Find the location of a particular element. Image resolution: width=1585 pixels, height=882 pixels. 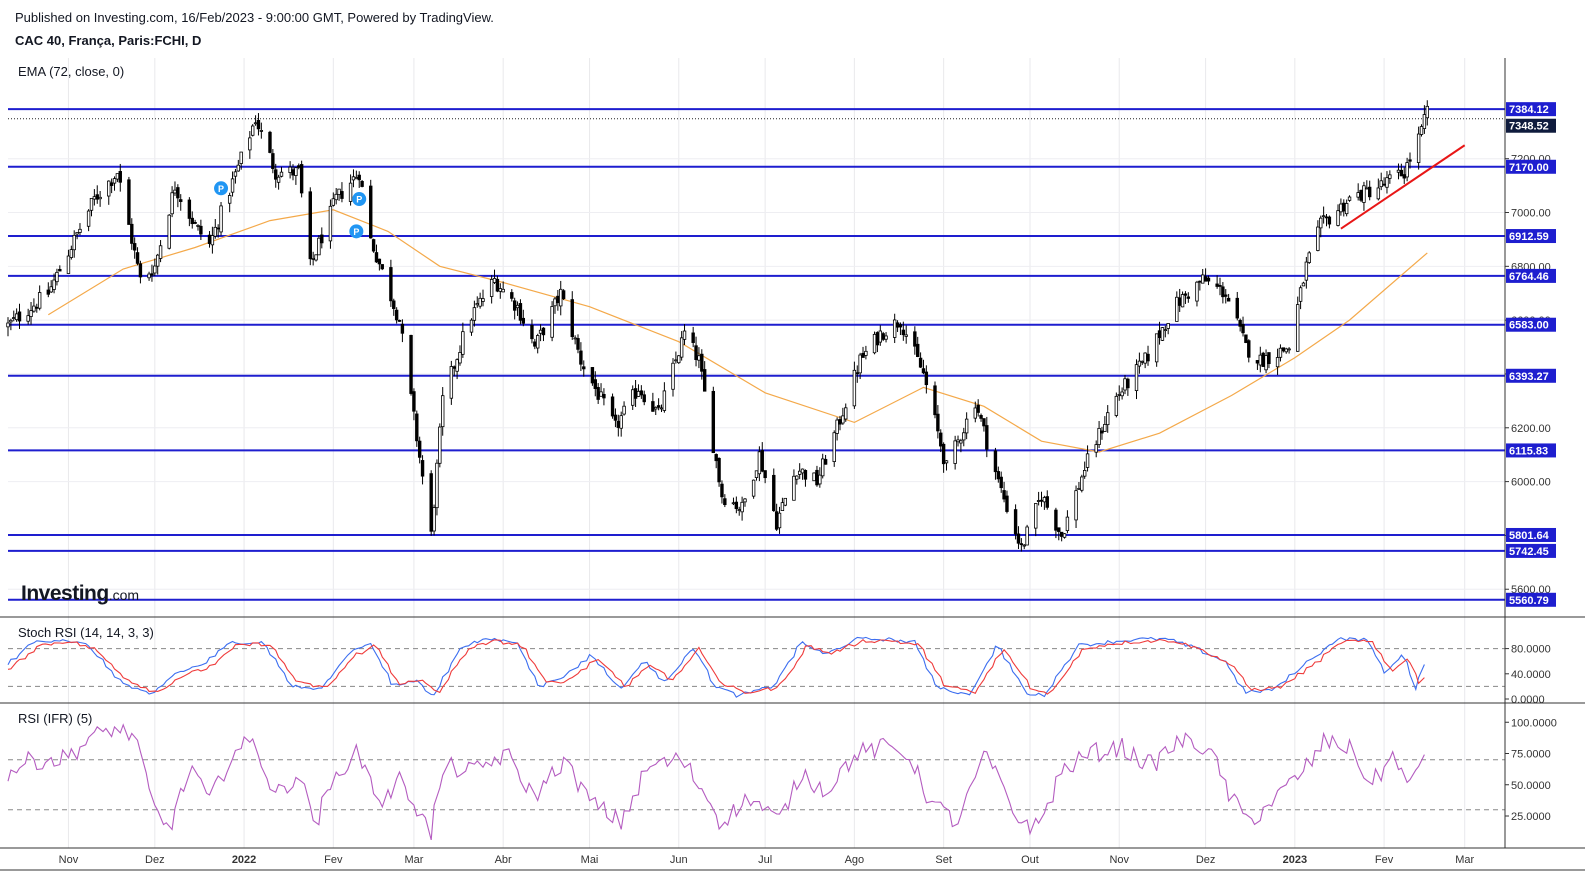

x-tick-label: Jul is located at coordinates (765, 860).